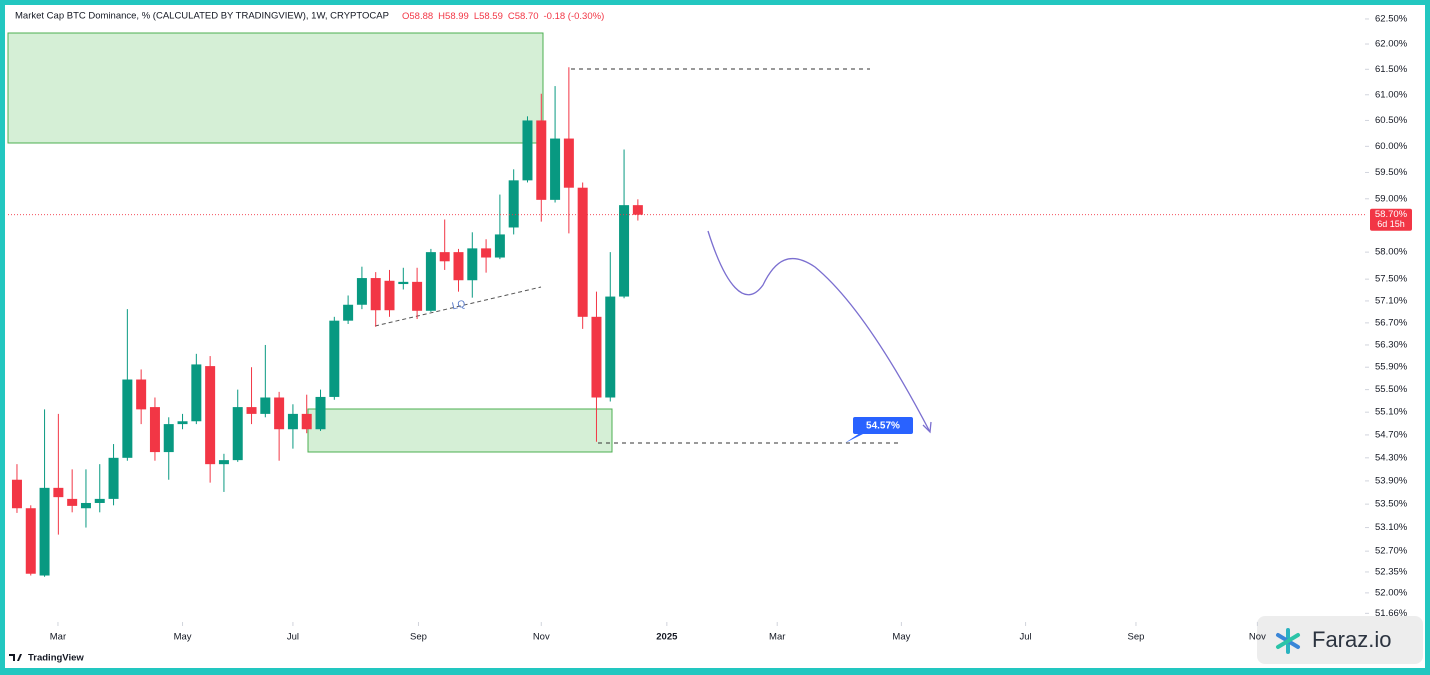 The width and height of the screenshot is (1430, 675). I want to click on y-tick-label: 51.66%, so click(1391, 613).